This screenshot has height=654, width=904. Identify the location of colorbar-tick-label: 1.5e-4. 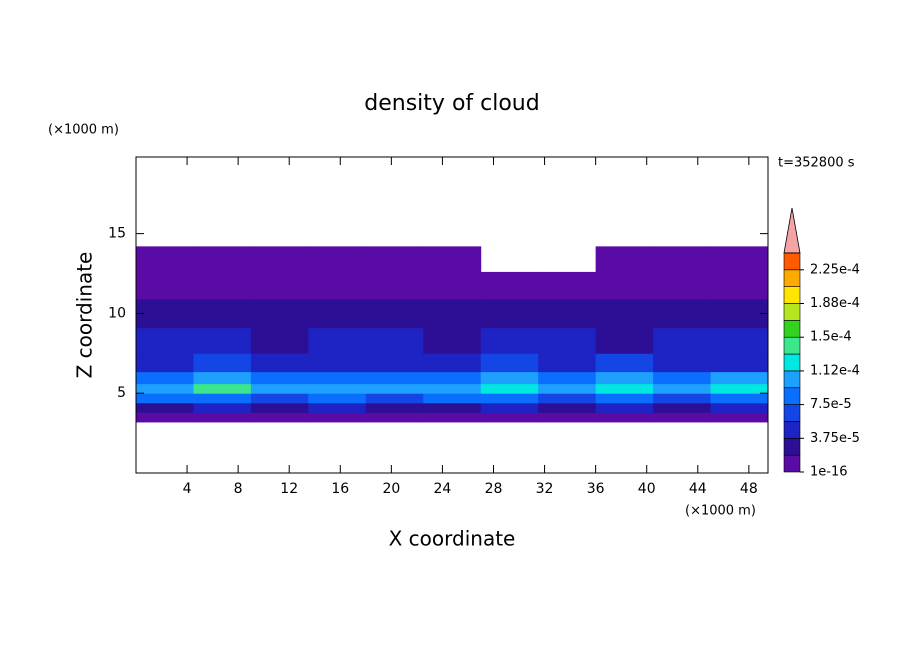
(831, 337).